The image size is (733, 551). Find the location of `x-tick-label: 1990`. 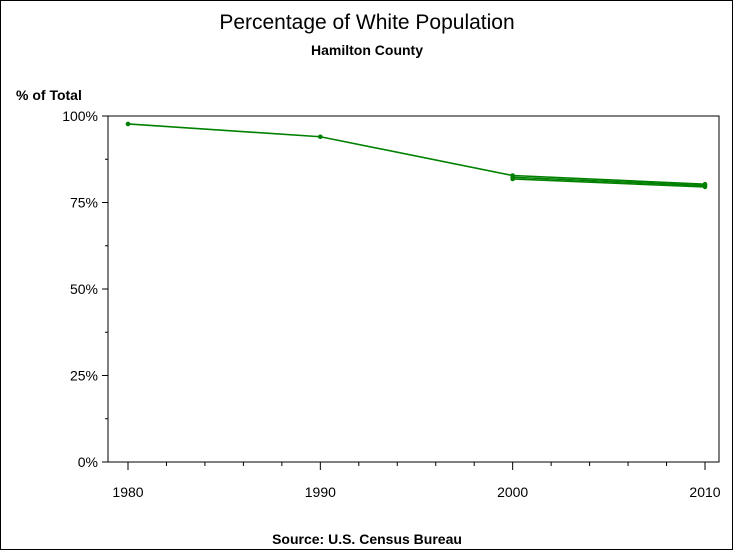

x-tick-label: 1990 is located at coordinates (320, 492).